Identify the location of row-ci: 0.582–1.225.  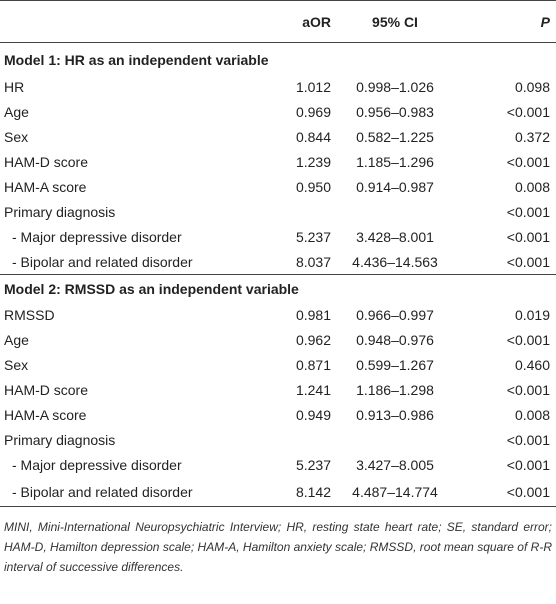
(395, 136).